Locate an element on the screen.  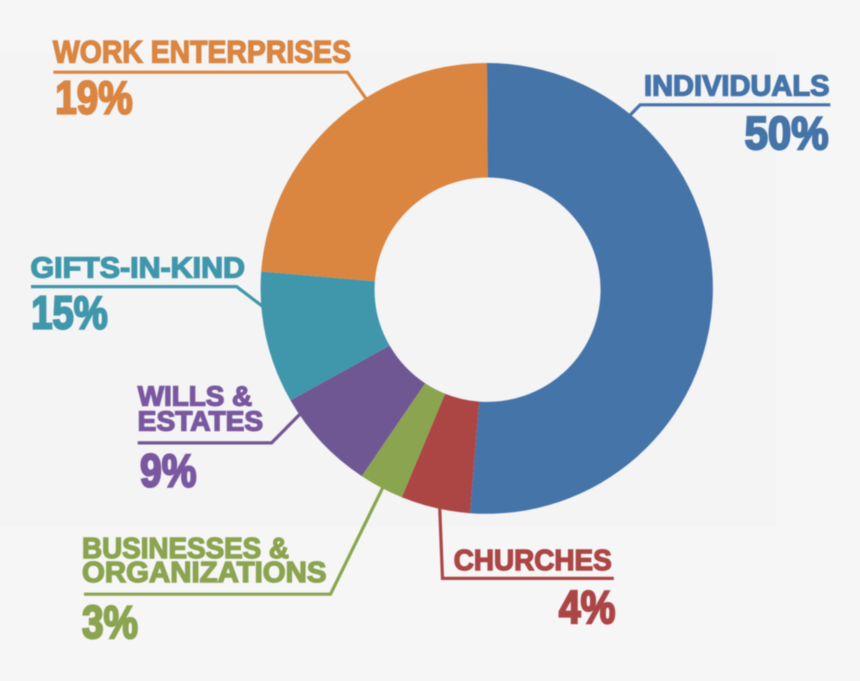
svg-text: 9% is located at coordinates (168, 470).